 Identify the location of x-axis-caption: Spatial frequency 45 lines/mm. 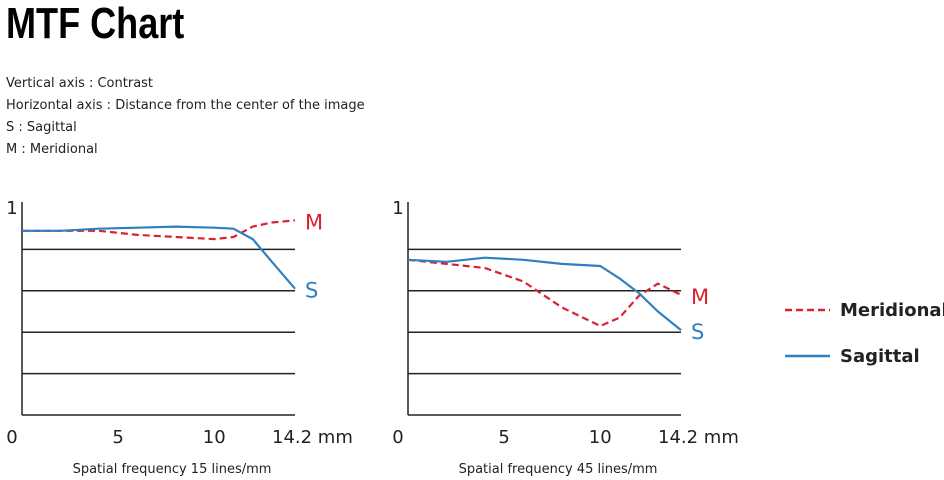
(558, 469).